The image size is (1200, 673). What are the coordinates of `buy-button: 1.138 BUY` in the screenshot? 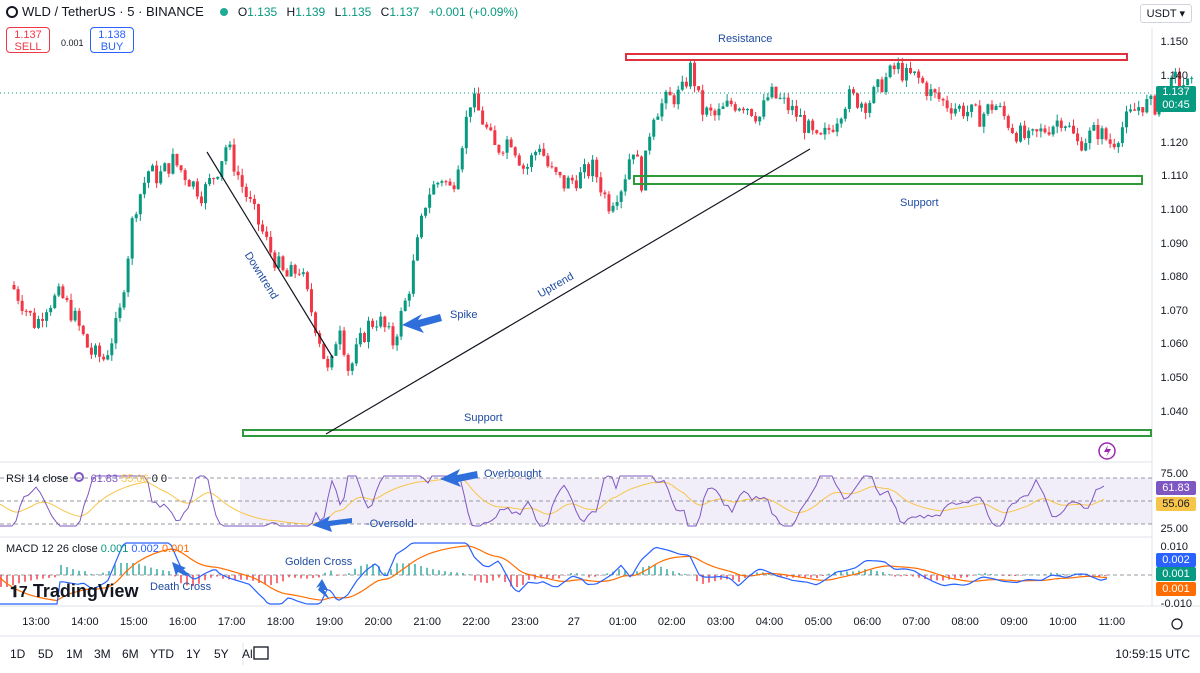 It's located at (112, 40).